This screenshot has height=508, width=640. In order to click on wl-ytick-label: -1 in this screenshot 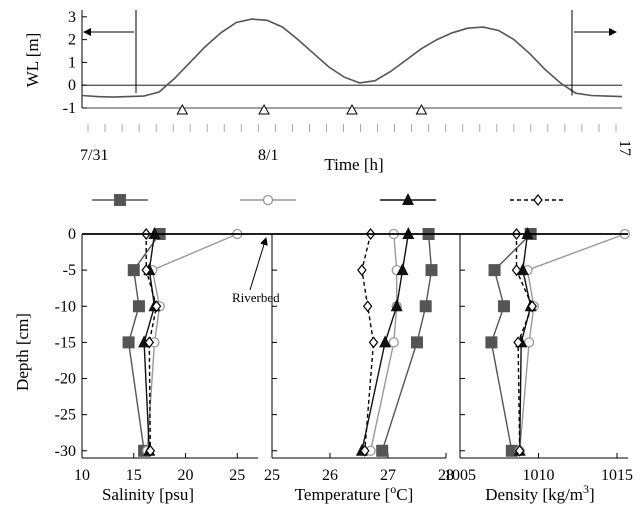, I will do `click(69, 108)`.